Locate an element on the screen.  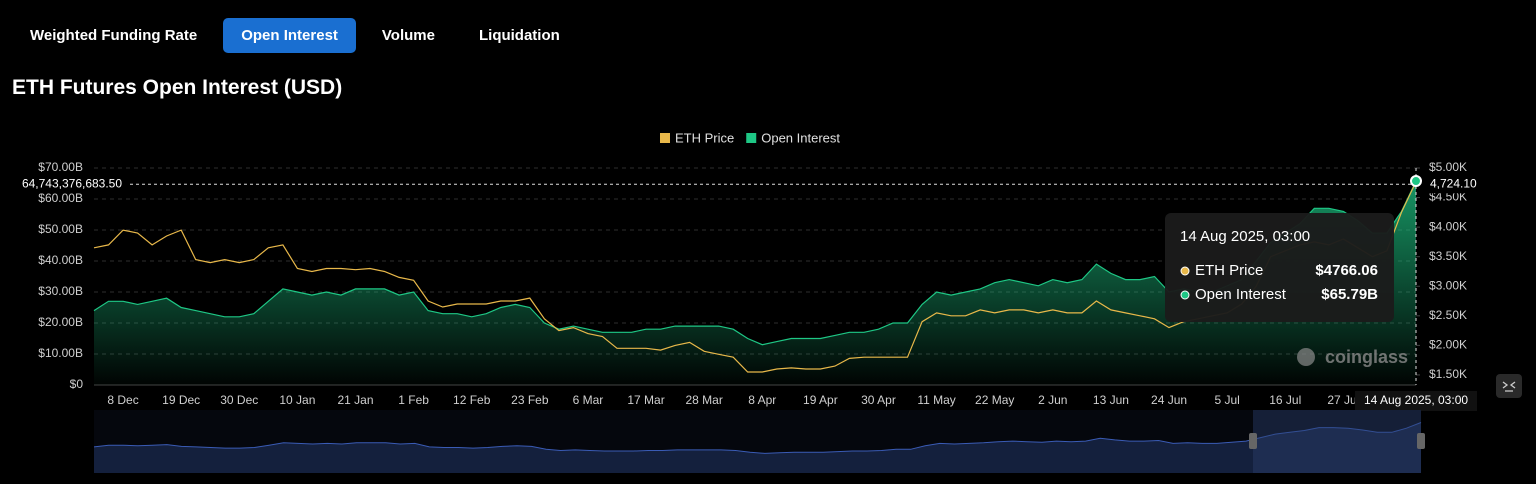
y2-tick-label: $1.50K is located at coordinates (1448, 374).